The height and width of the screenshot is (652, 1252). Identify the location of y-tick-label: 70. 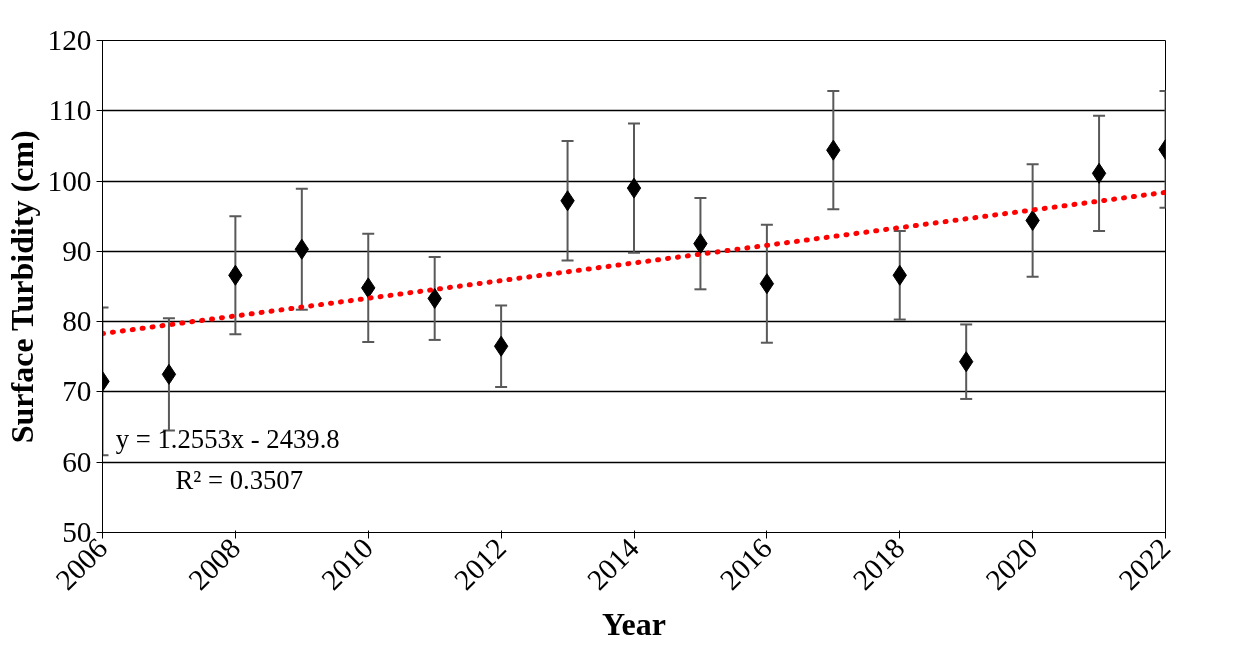
(77, 391).